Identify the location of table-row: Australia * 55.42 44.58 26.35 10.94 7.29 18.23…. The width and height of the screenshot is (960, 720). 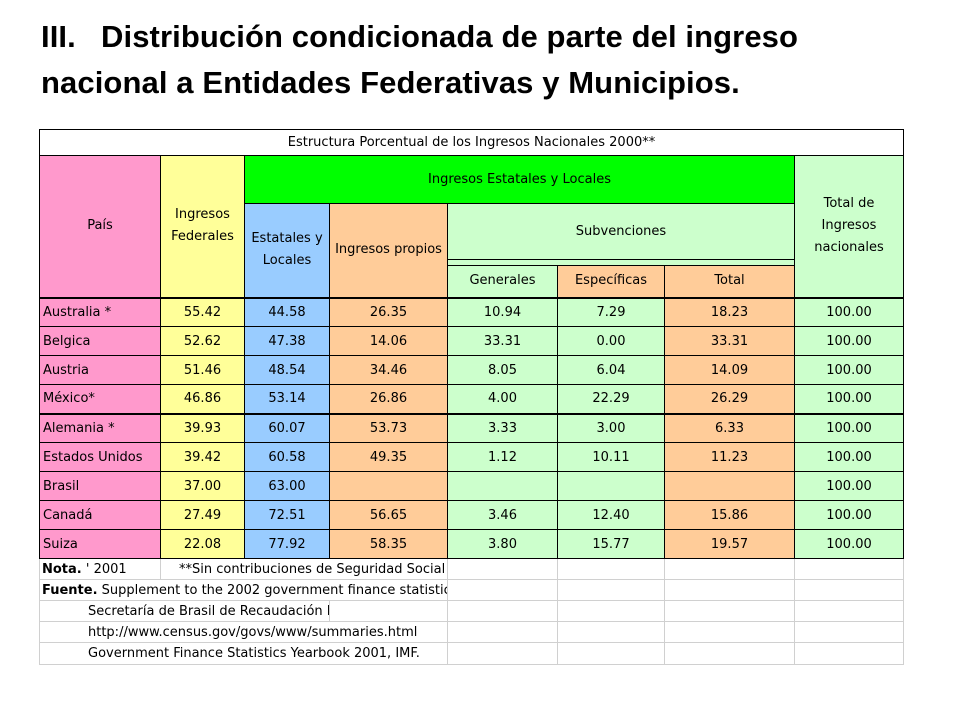
(471, 311).